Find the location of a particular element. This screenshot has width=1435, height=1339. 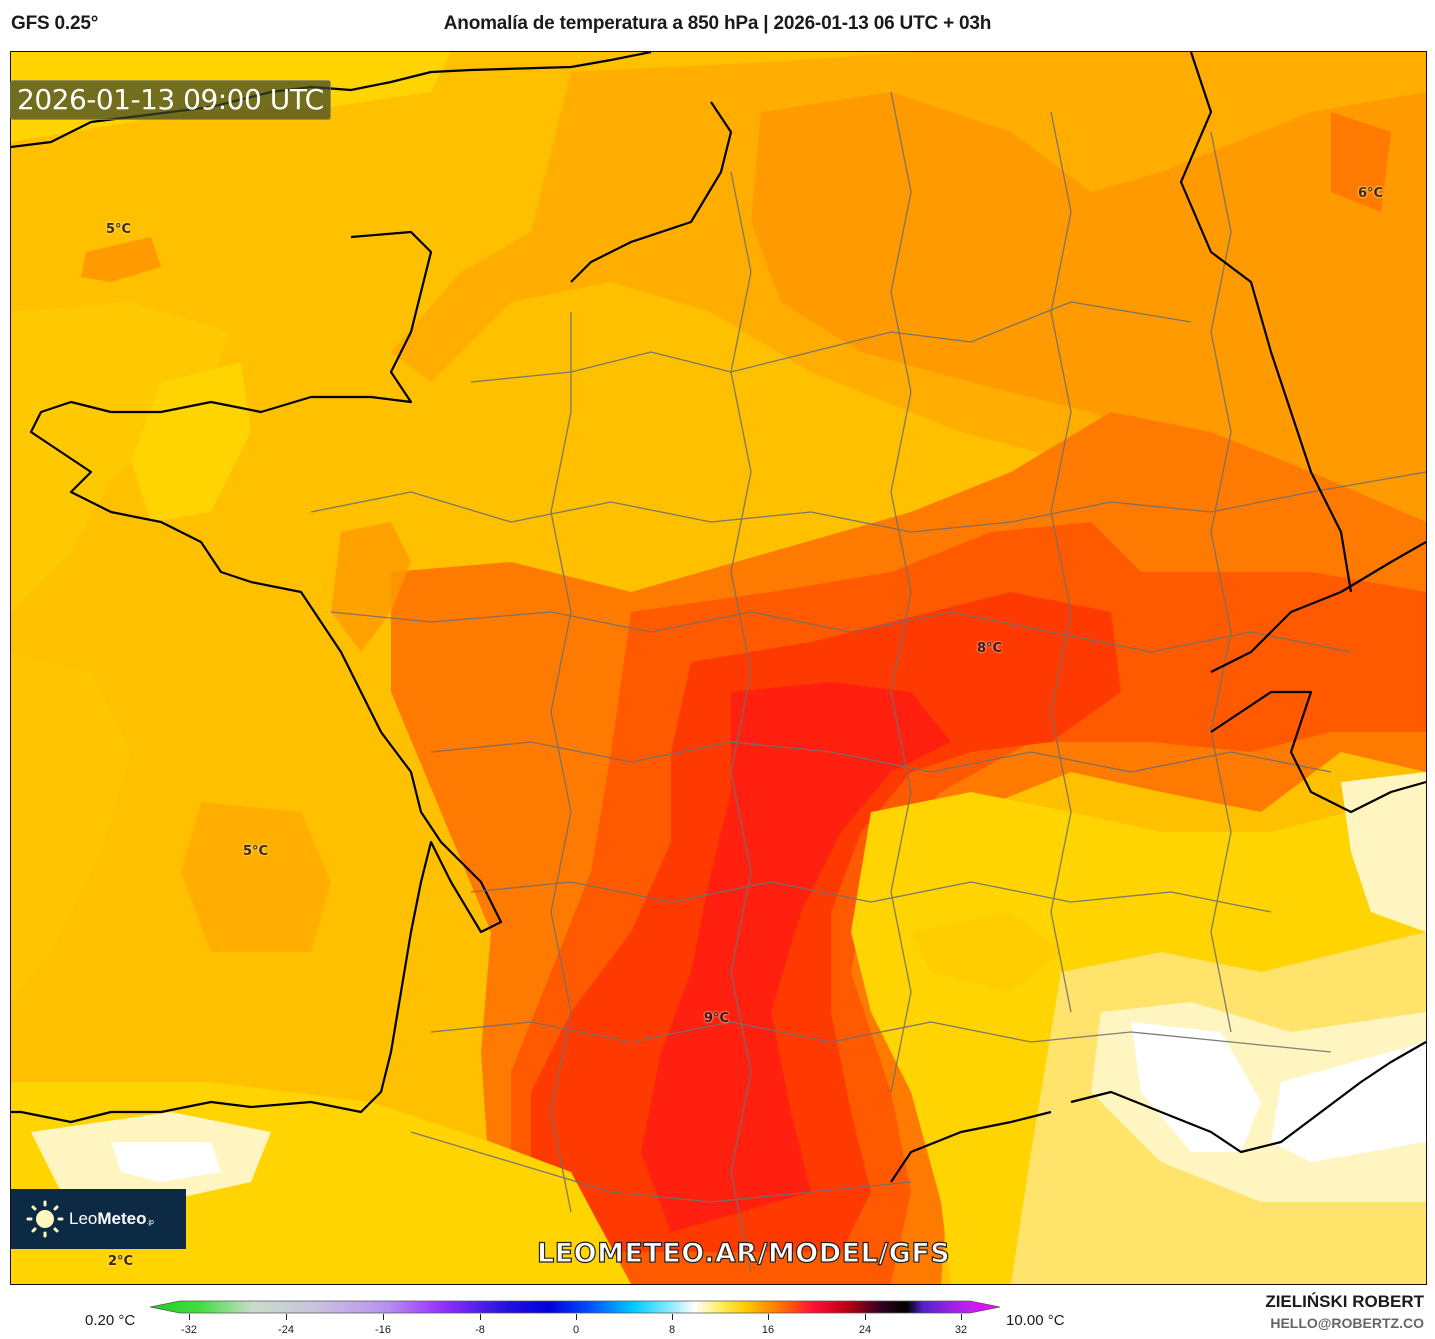

logo-prefix: Leo is located at coordinates (83, 1218).